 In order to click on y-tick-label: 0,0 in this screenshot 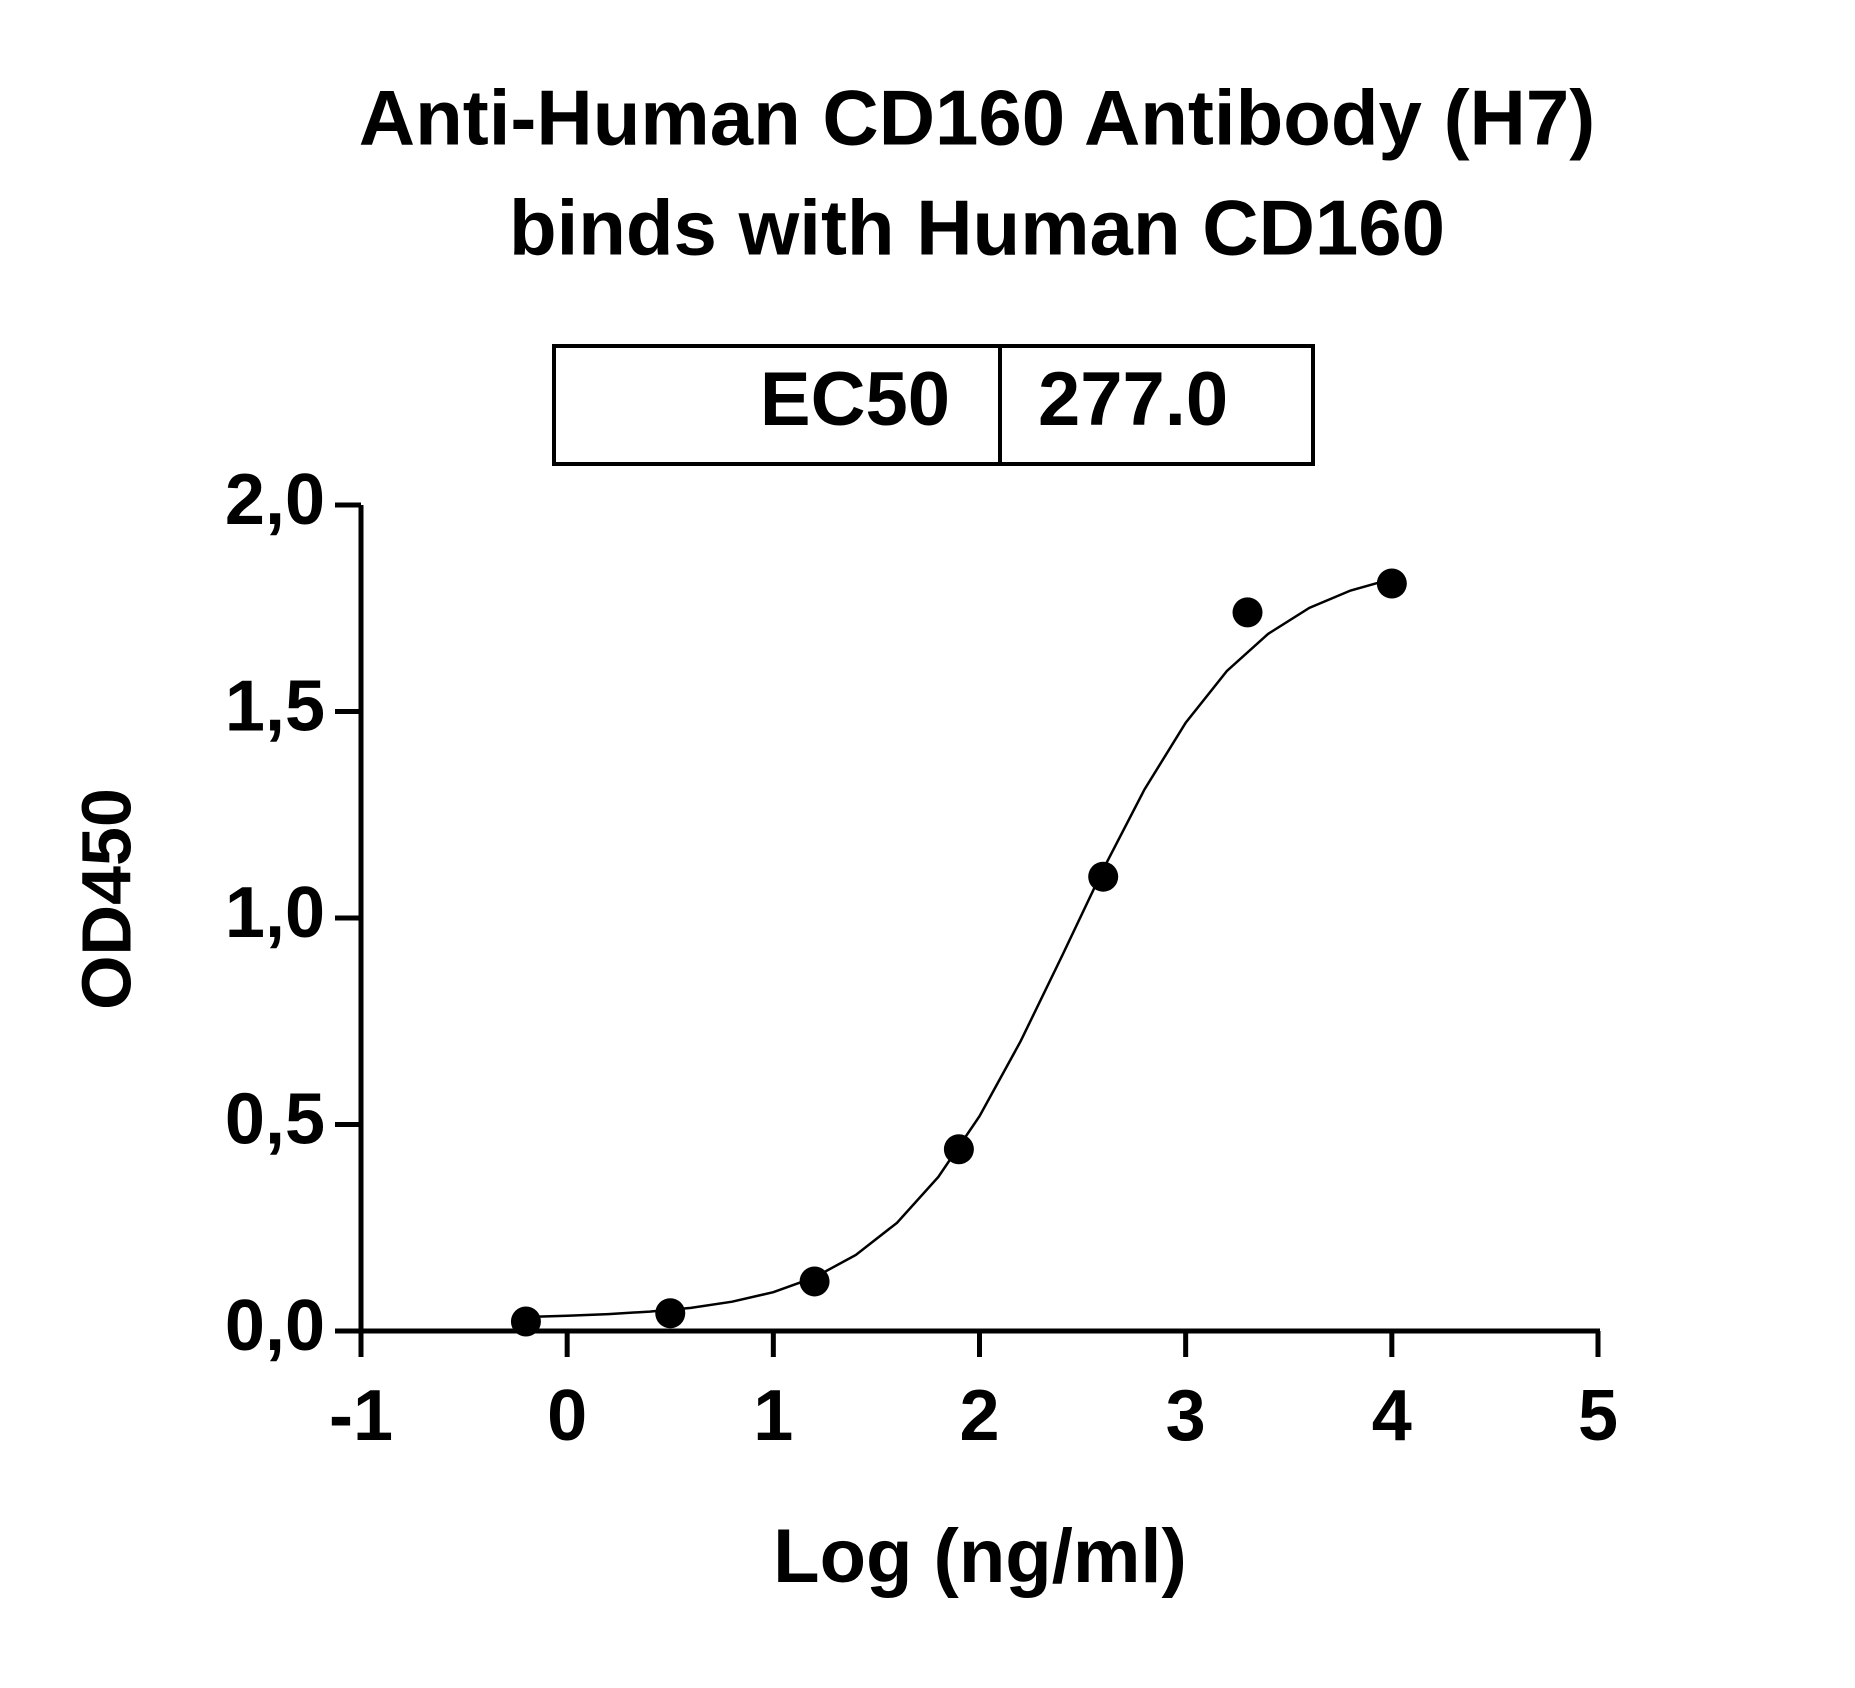, I will do `click(275, 1326)`.